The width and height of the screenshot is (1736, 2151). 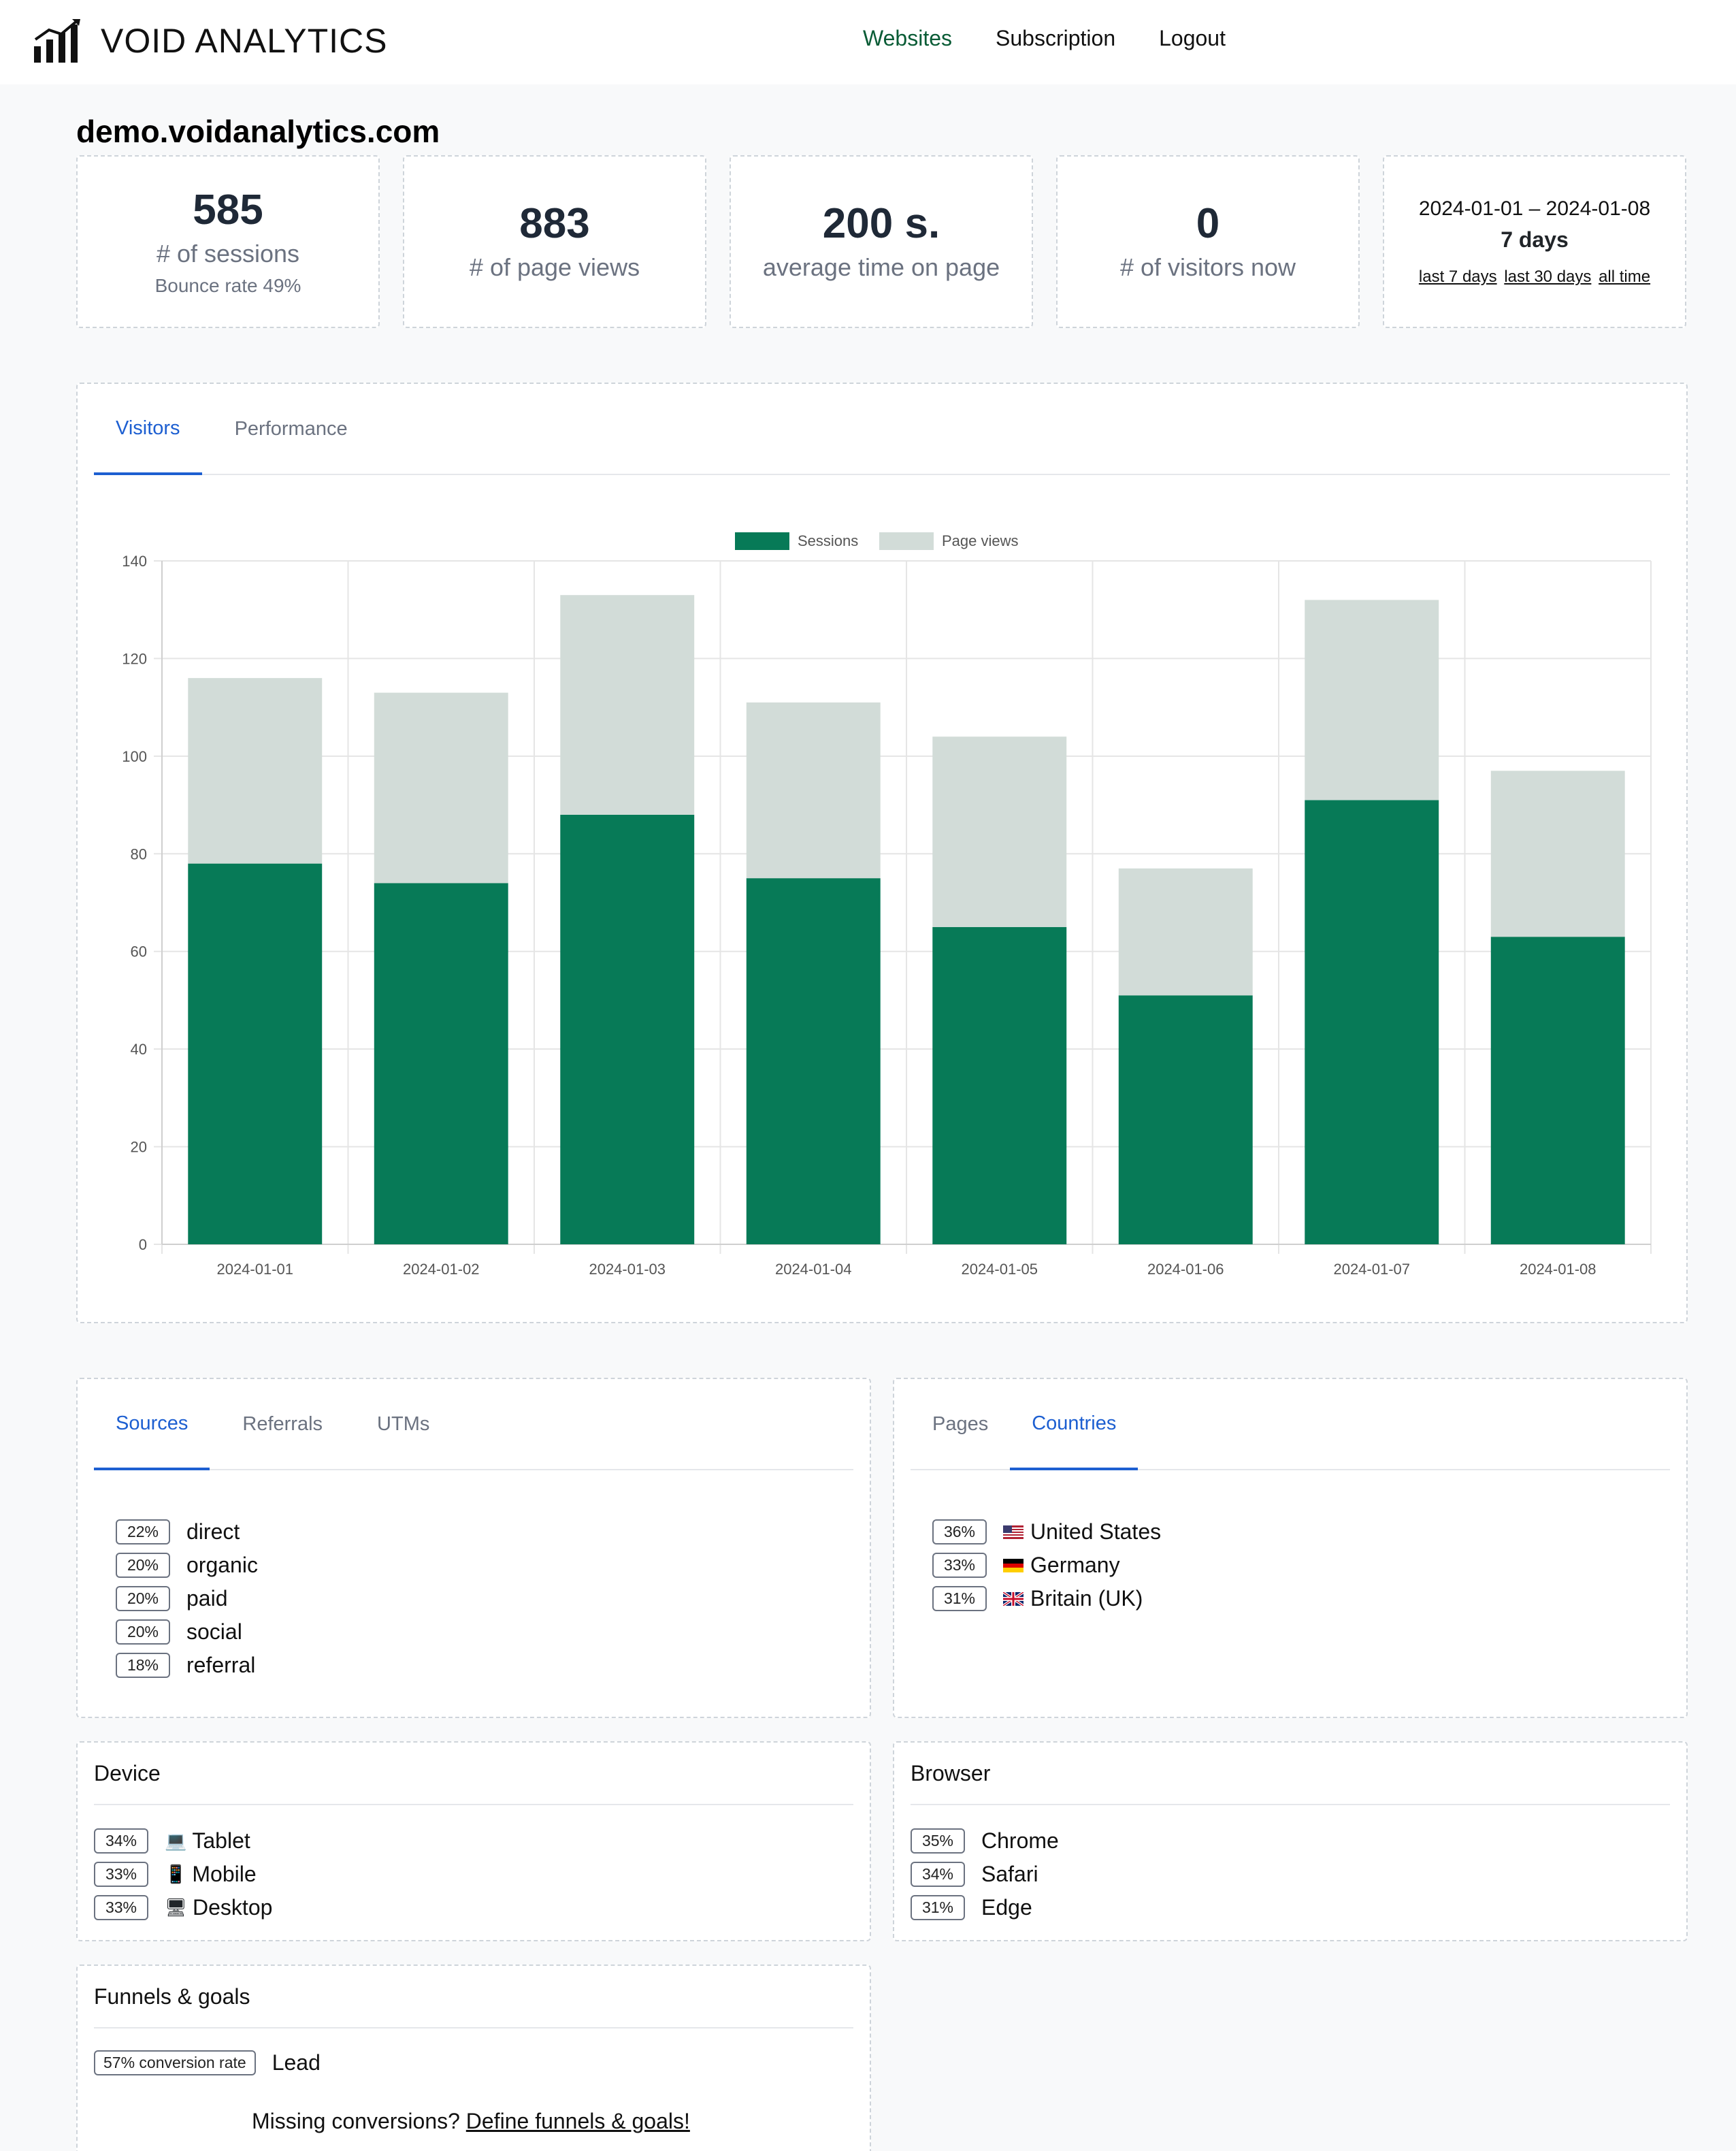 What do you see at coordinates (1192, 38) in the screenshot?
I see `nav-logout: Logout` at bounding box center [1192, 38].